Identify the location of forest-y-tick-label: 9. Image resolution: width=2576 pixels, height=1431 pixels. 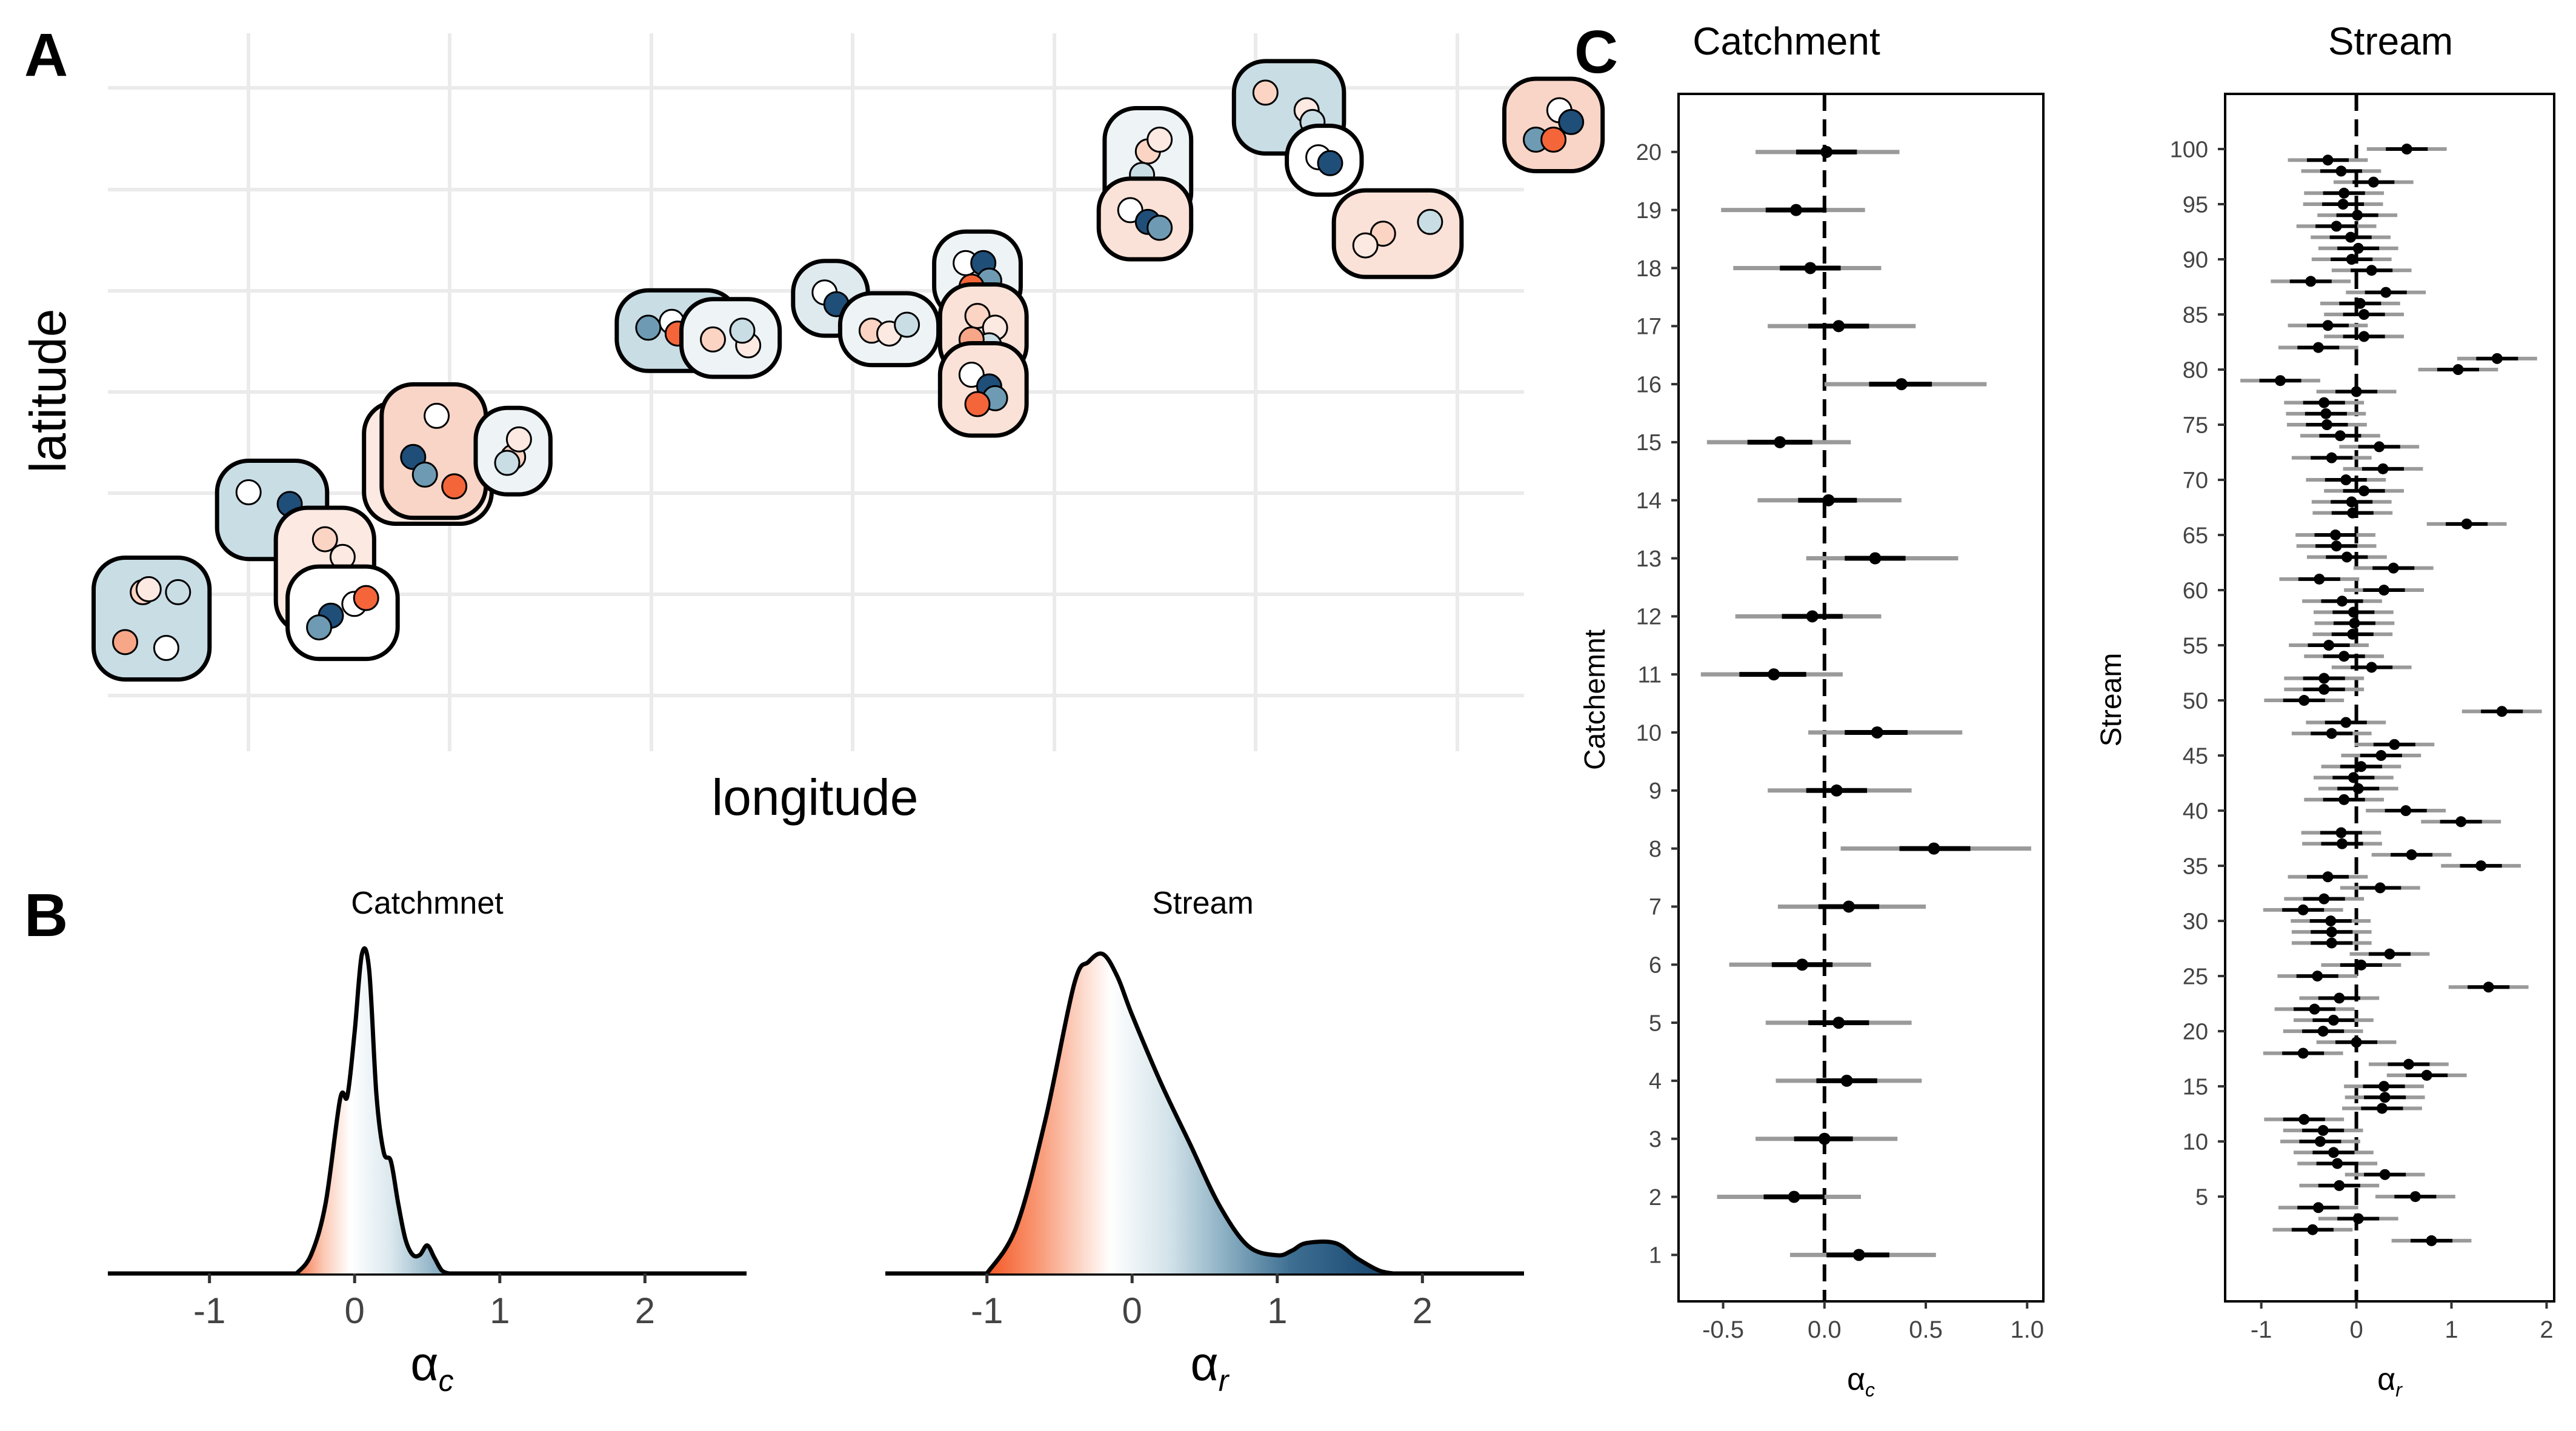
(1655, 791).